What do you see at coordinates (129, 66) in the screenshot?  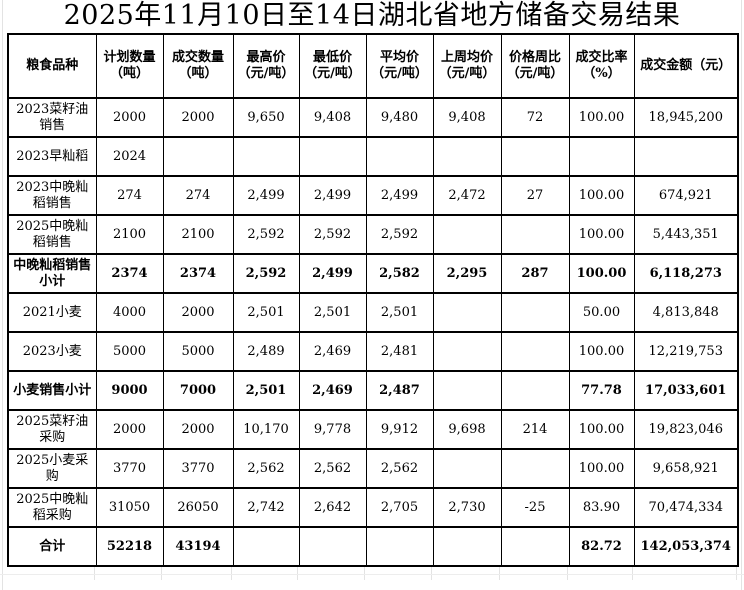 I see `col-header-1: 计划数量 （吨）` at bounding box center [129, 66].